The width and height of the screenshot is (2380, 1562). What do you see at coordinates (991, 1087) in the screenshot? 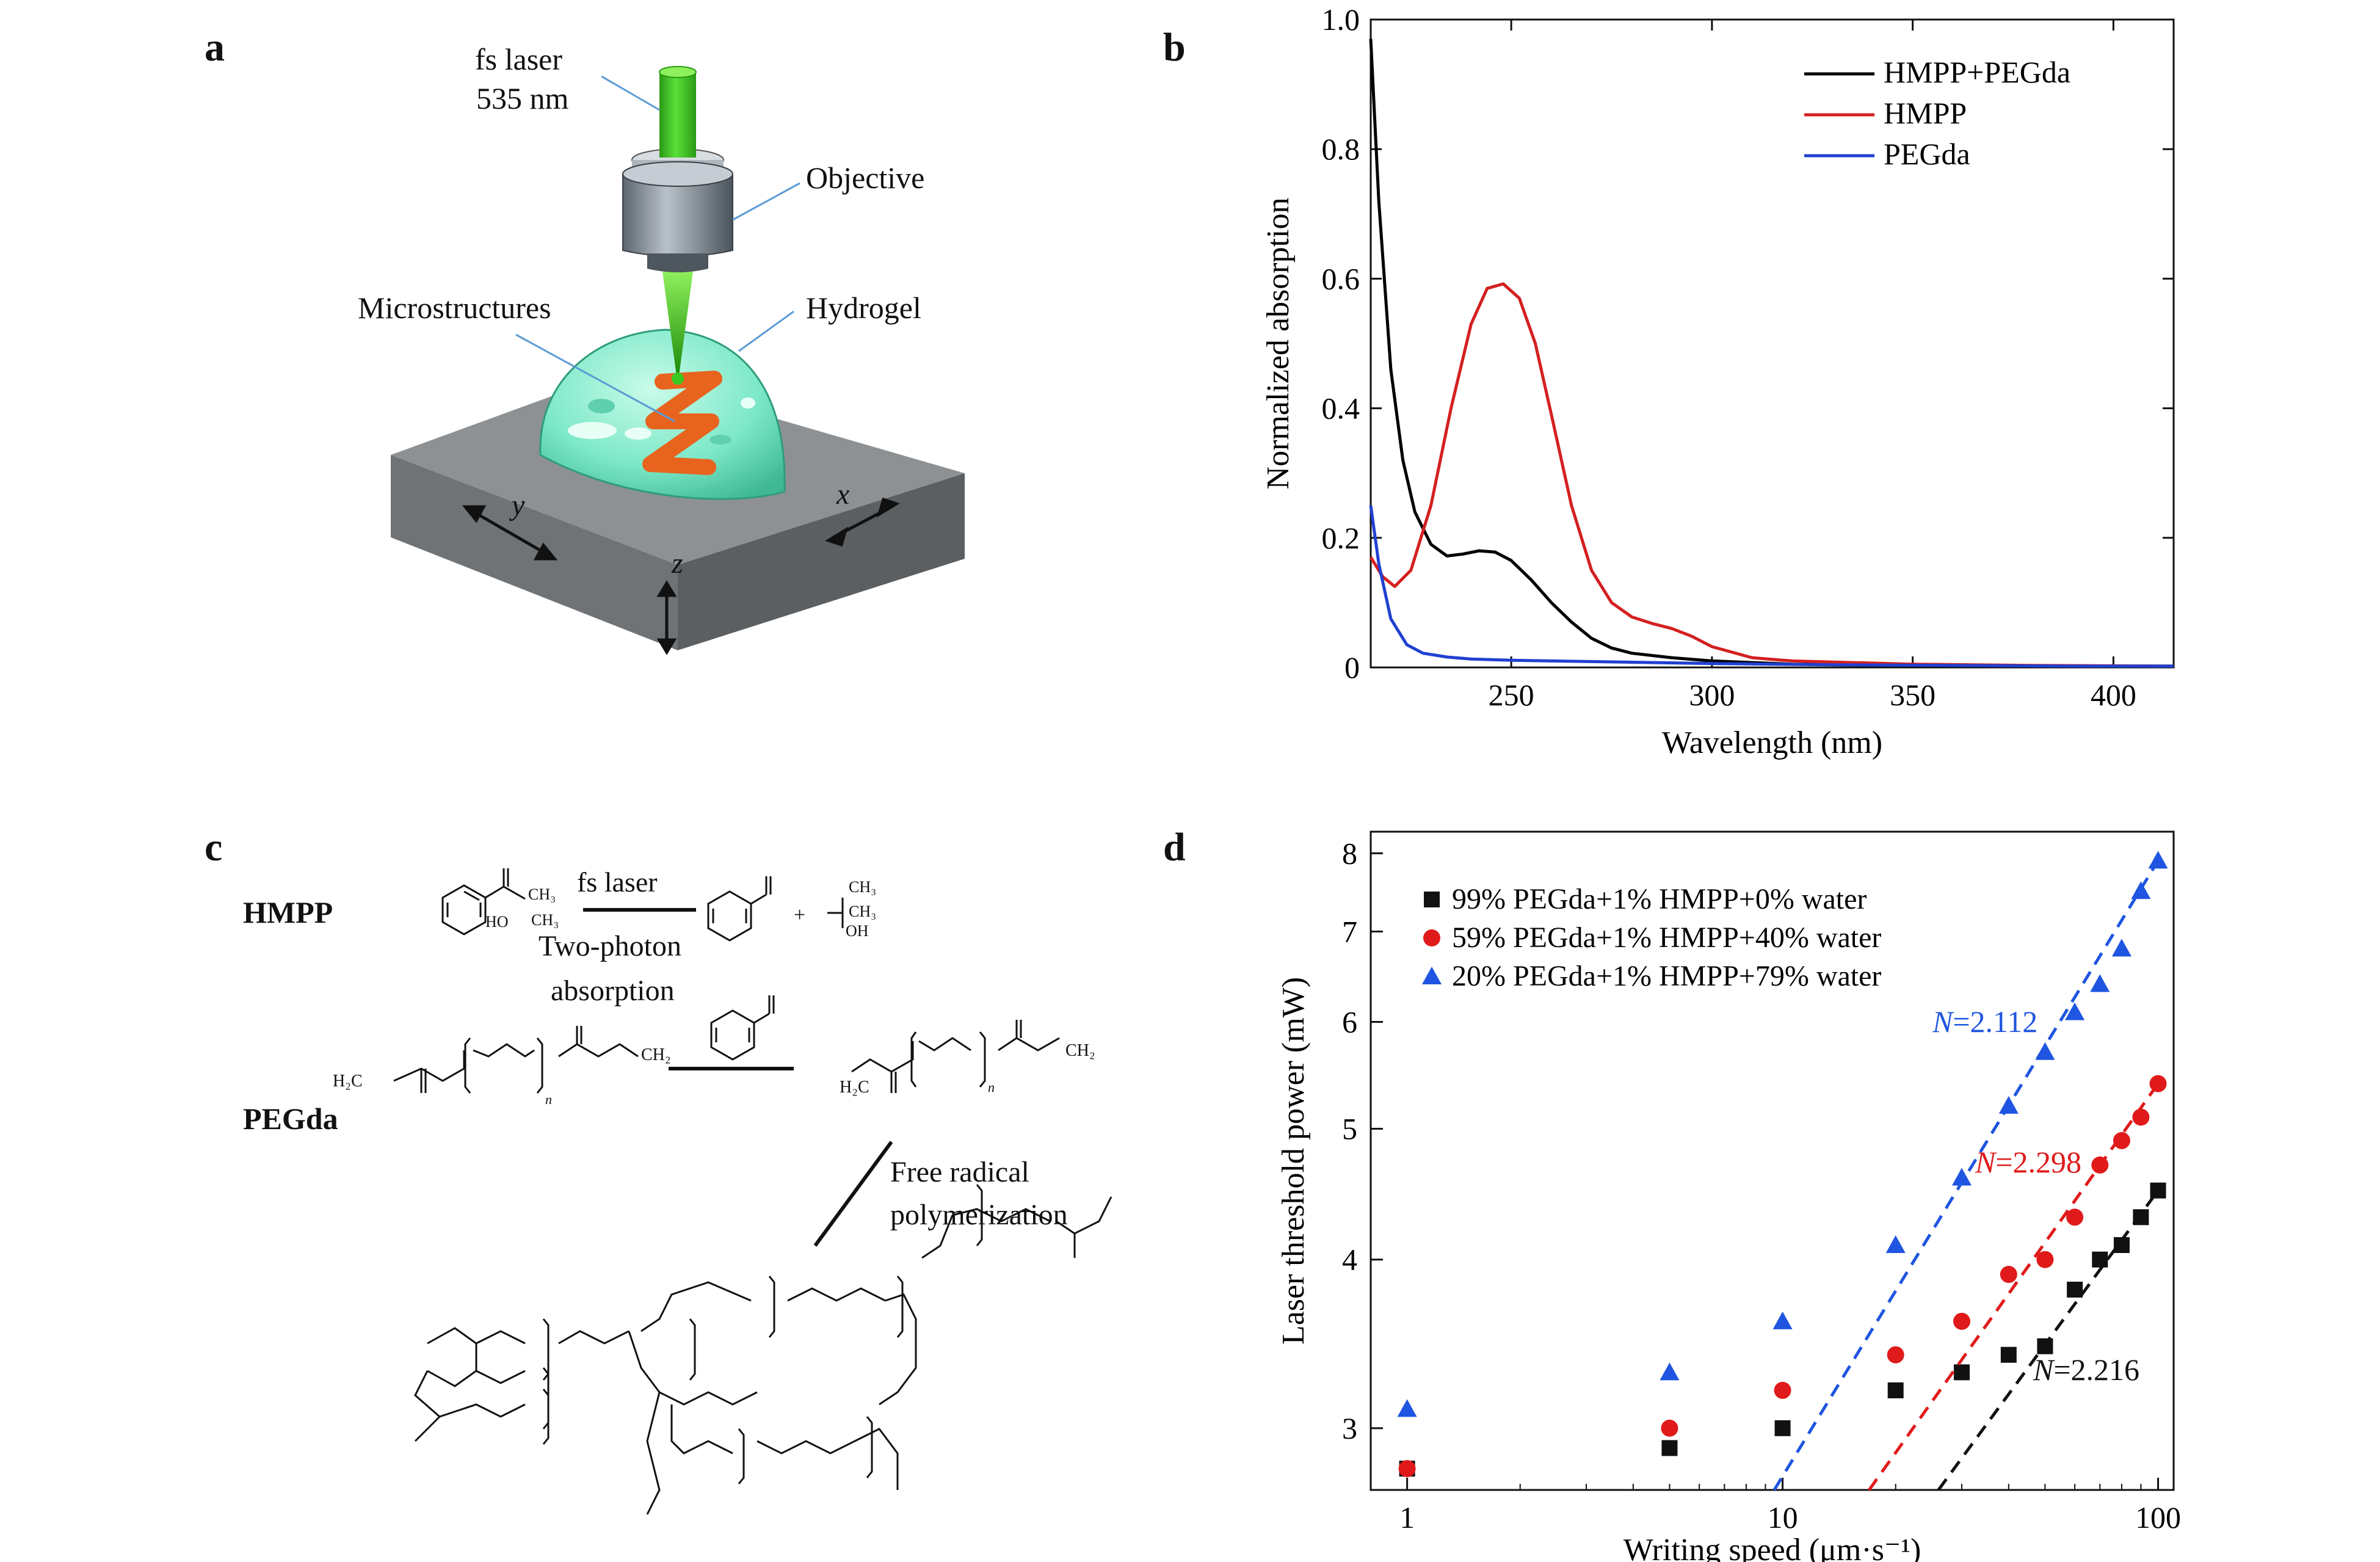
I see `chem-n-b: n` at bounding box center [991, 1087].